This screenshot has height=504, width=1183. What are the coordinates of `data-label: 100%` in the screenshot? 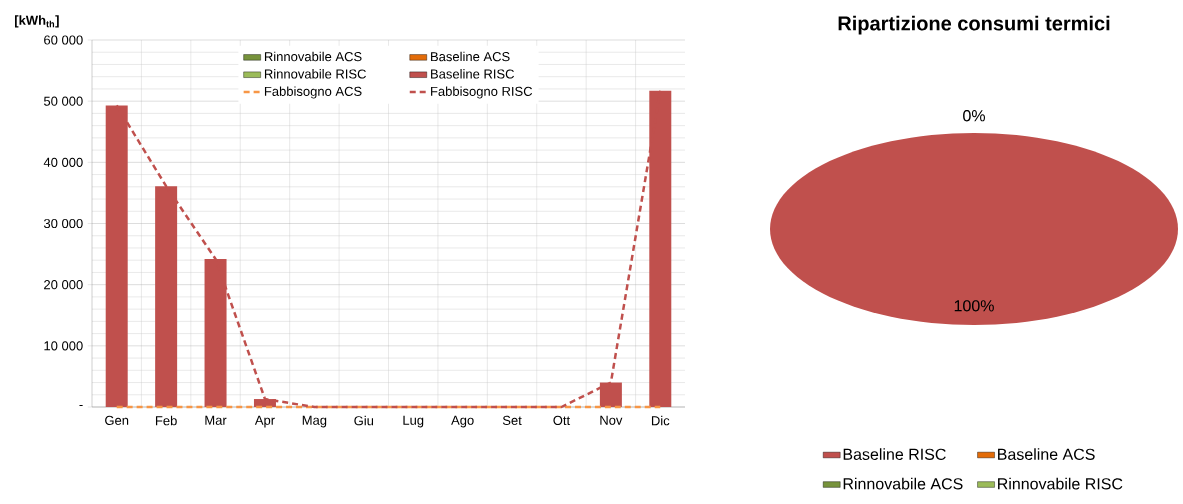 It's located at (974, 306).